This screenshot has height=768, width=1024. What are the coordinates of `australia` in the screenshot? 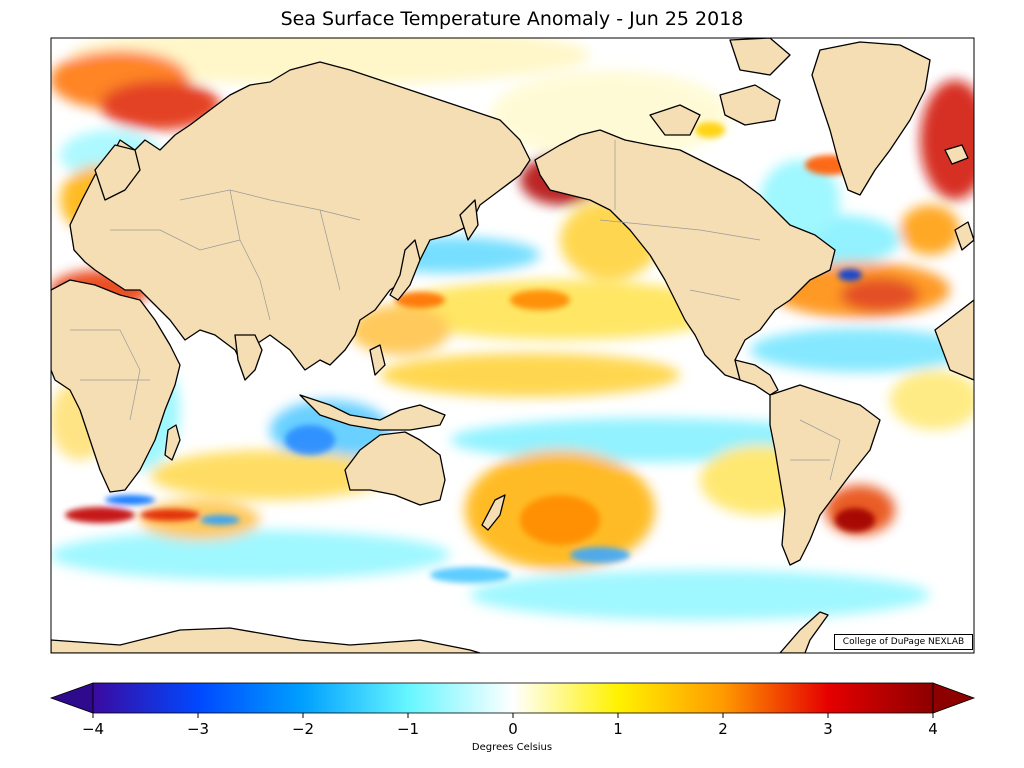 It's located at (395, 468).